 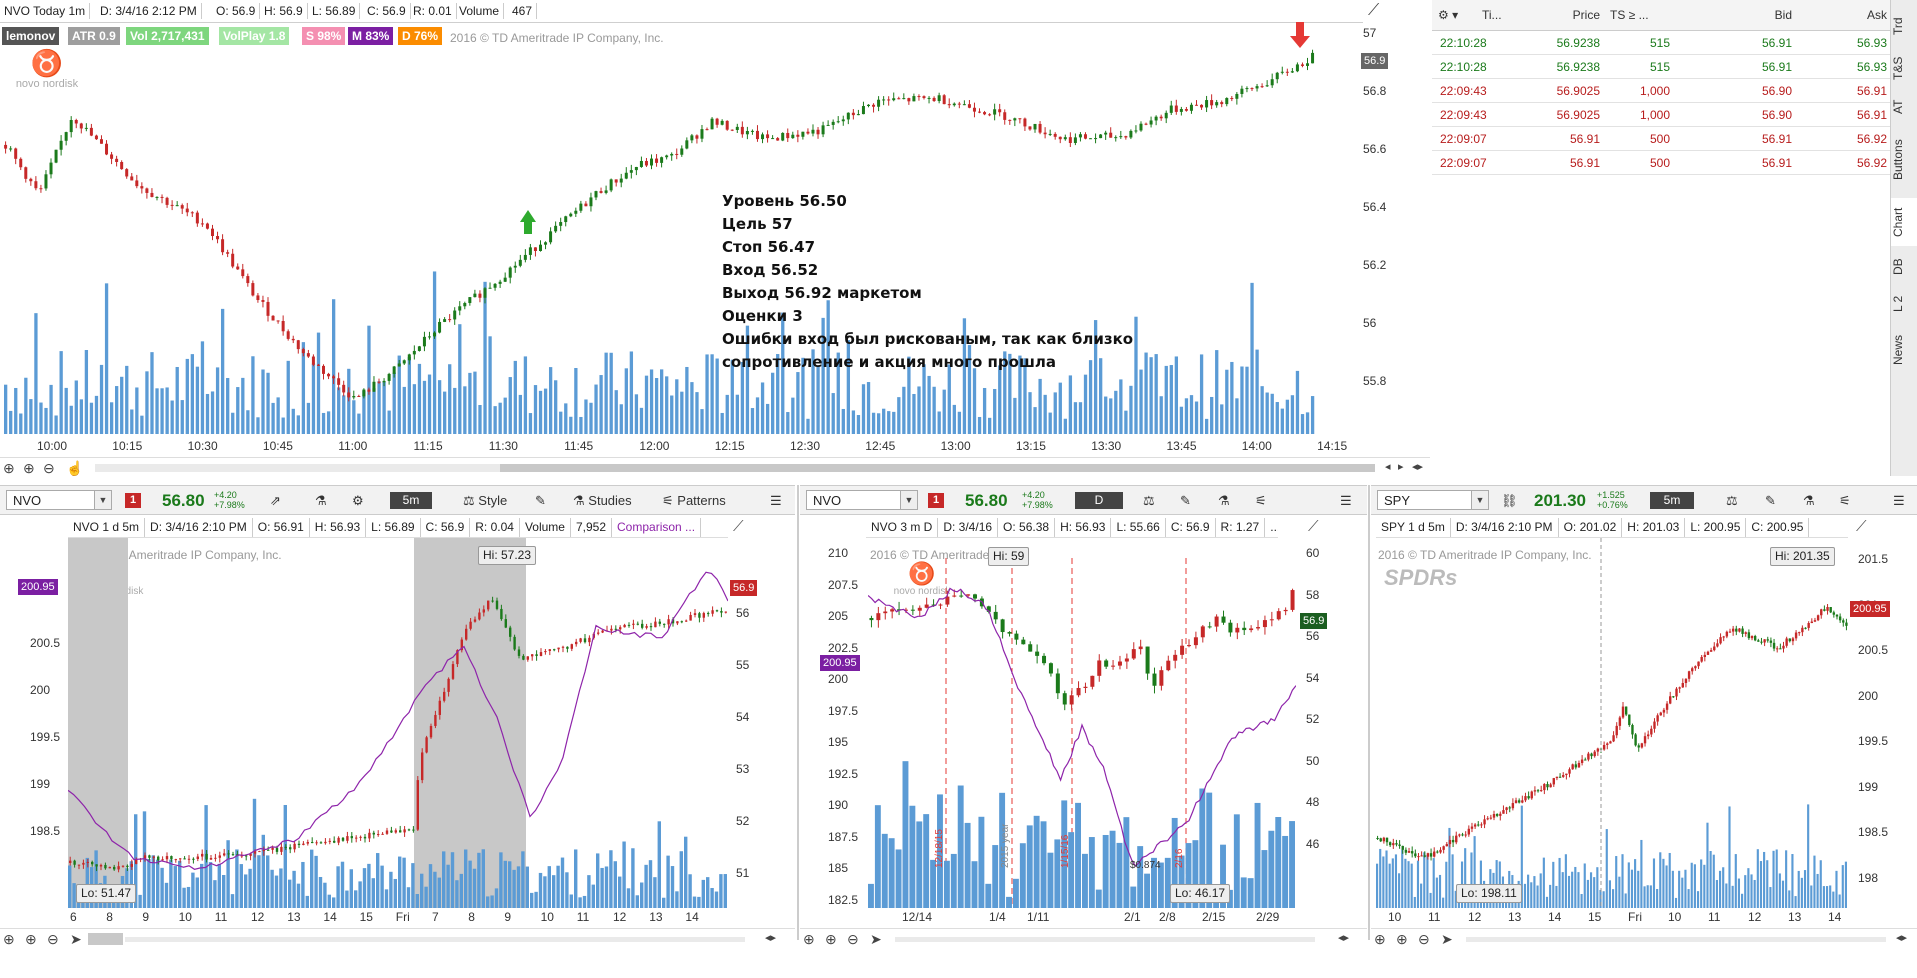 I want to click on studies-button: ⚗ Studies, so click(x=602, y=501).